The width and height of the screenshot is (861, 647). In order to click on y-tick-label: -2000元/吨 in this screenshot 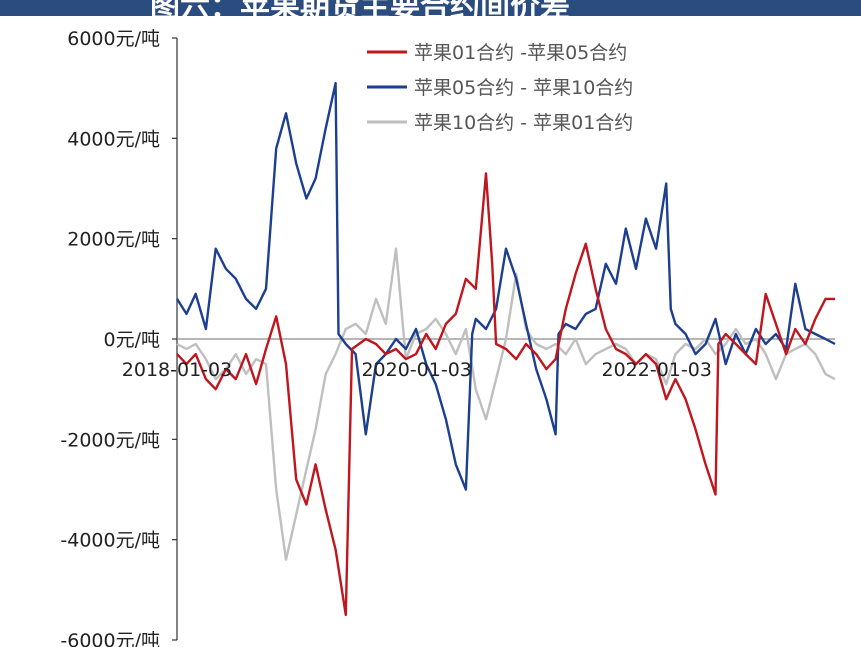, I will do `click(110, 440)`.